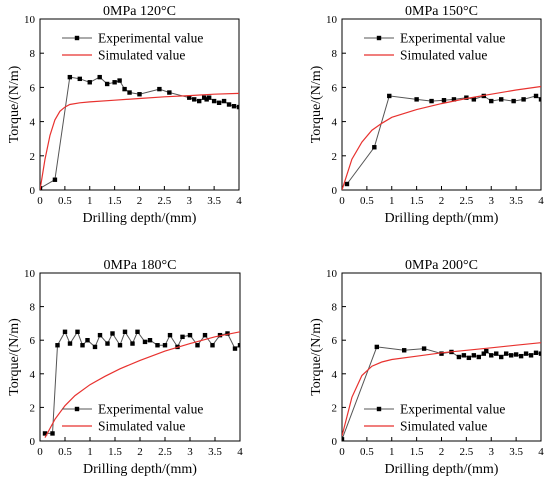  I want to click on chart-title: 0MPa 180°C, so click(140, 265).